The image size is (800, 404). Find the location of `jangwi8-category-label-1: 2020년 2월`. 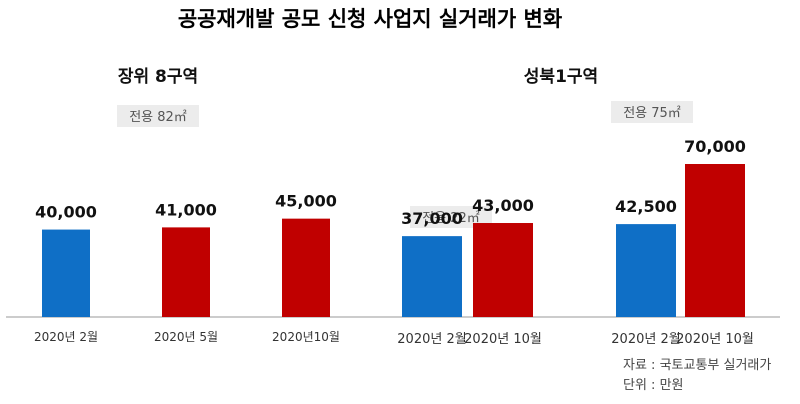

jangwi8-category-label-1: 2020년 2월 is located at coordinates (66, 337).